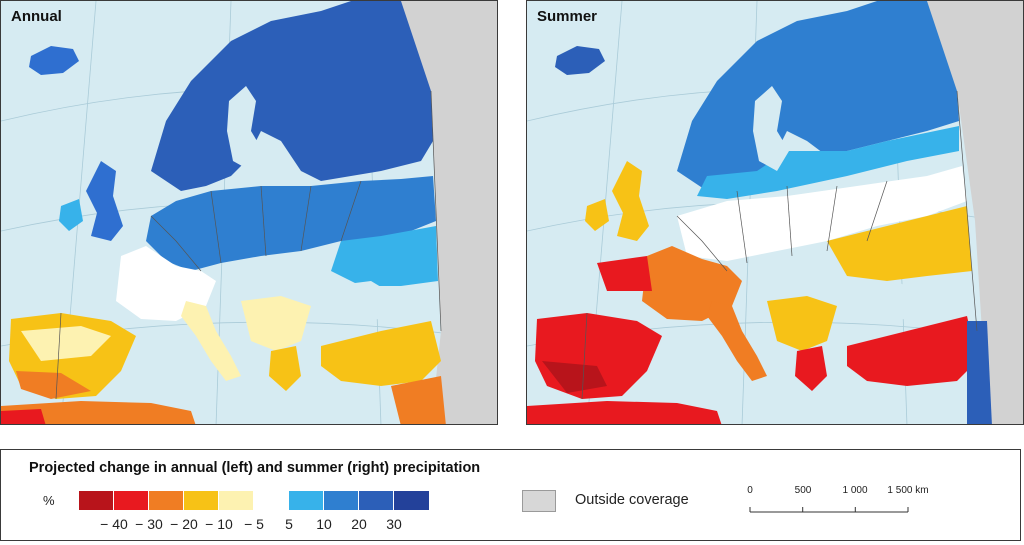 Image resolution: width=1024 pixels, height=545 pixels. I want to click on scale-label-1000: 1 000, so click(855, 490).